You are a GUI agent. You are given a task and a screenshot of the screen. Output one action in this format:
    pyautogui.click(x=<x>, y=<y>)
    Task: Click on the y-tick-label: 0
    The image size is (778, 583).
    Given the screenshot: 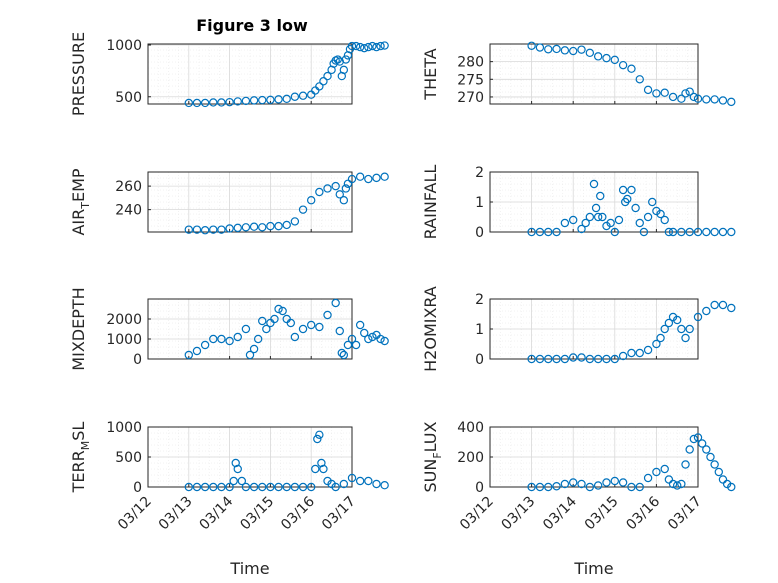 What is the action you would take?
    pyautogui.click(x=137, y=488)
    